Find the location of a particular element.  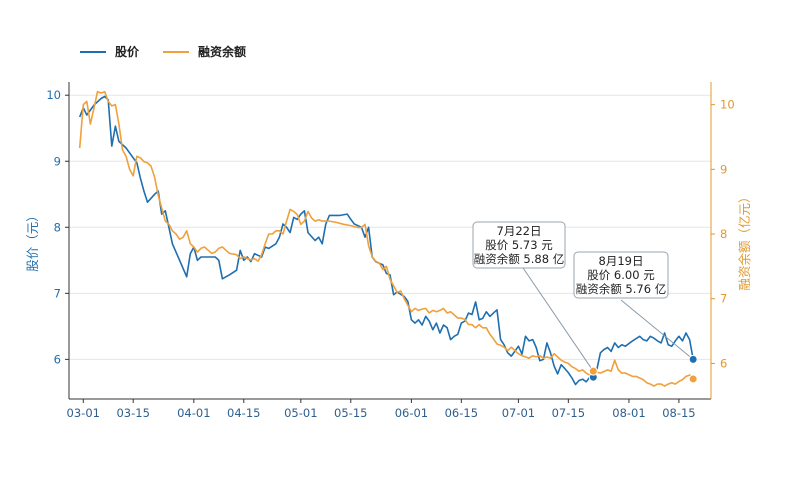

x-tick-label: 03-15 is located at coordinates (132, 413).